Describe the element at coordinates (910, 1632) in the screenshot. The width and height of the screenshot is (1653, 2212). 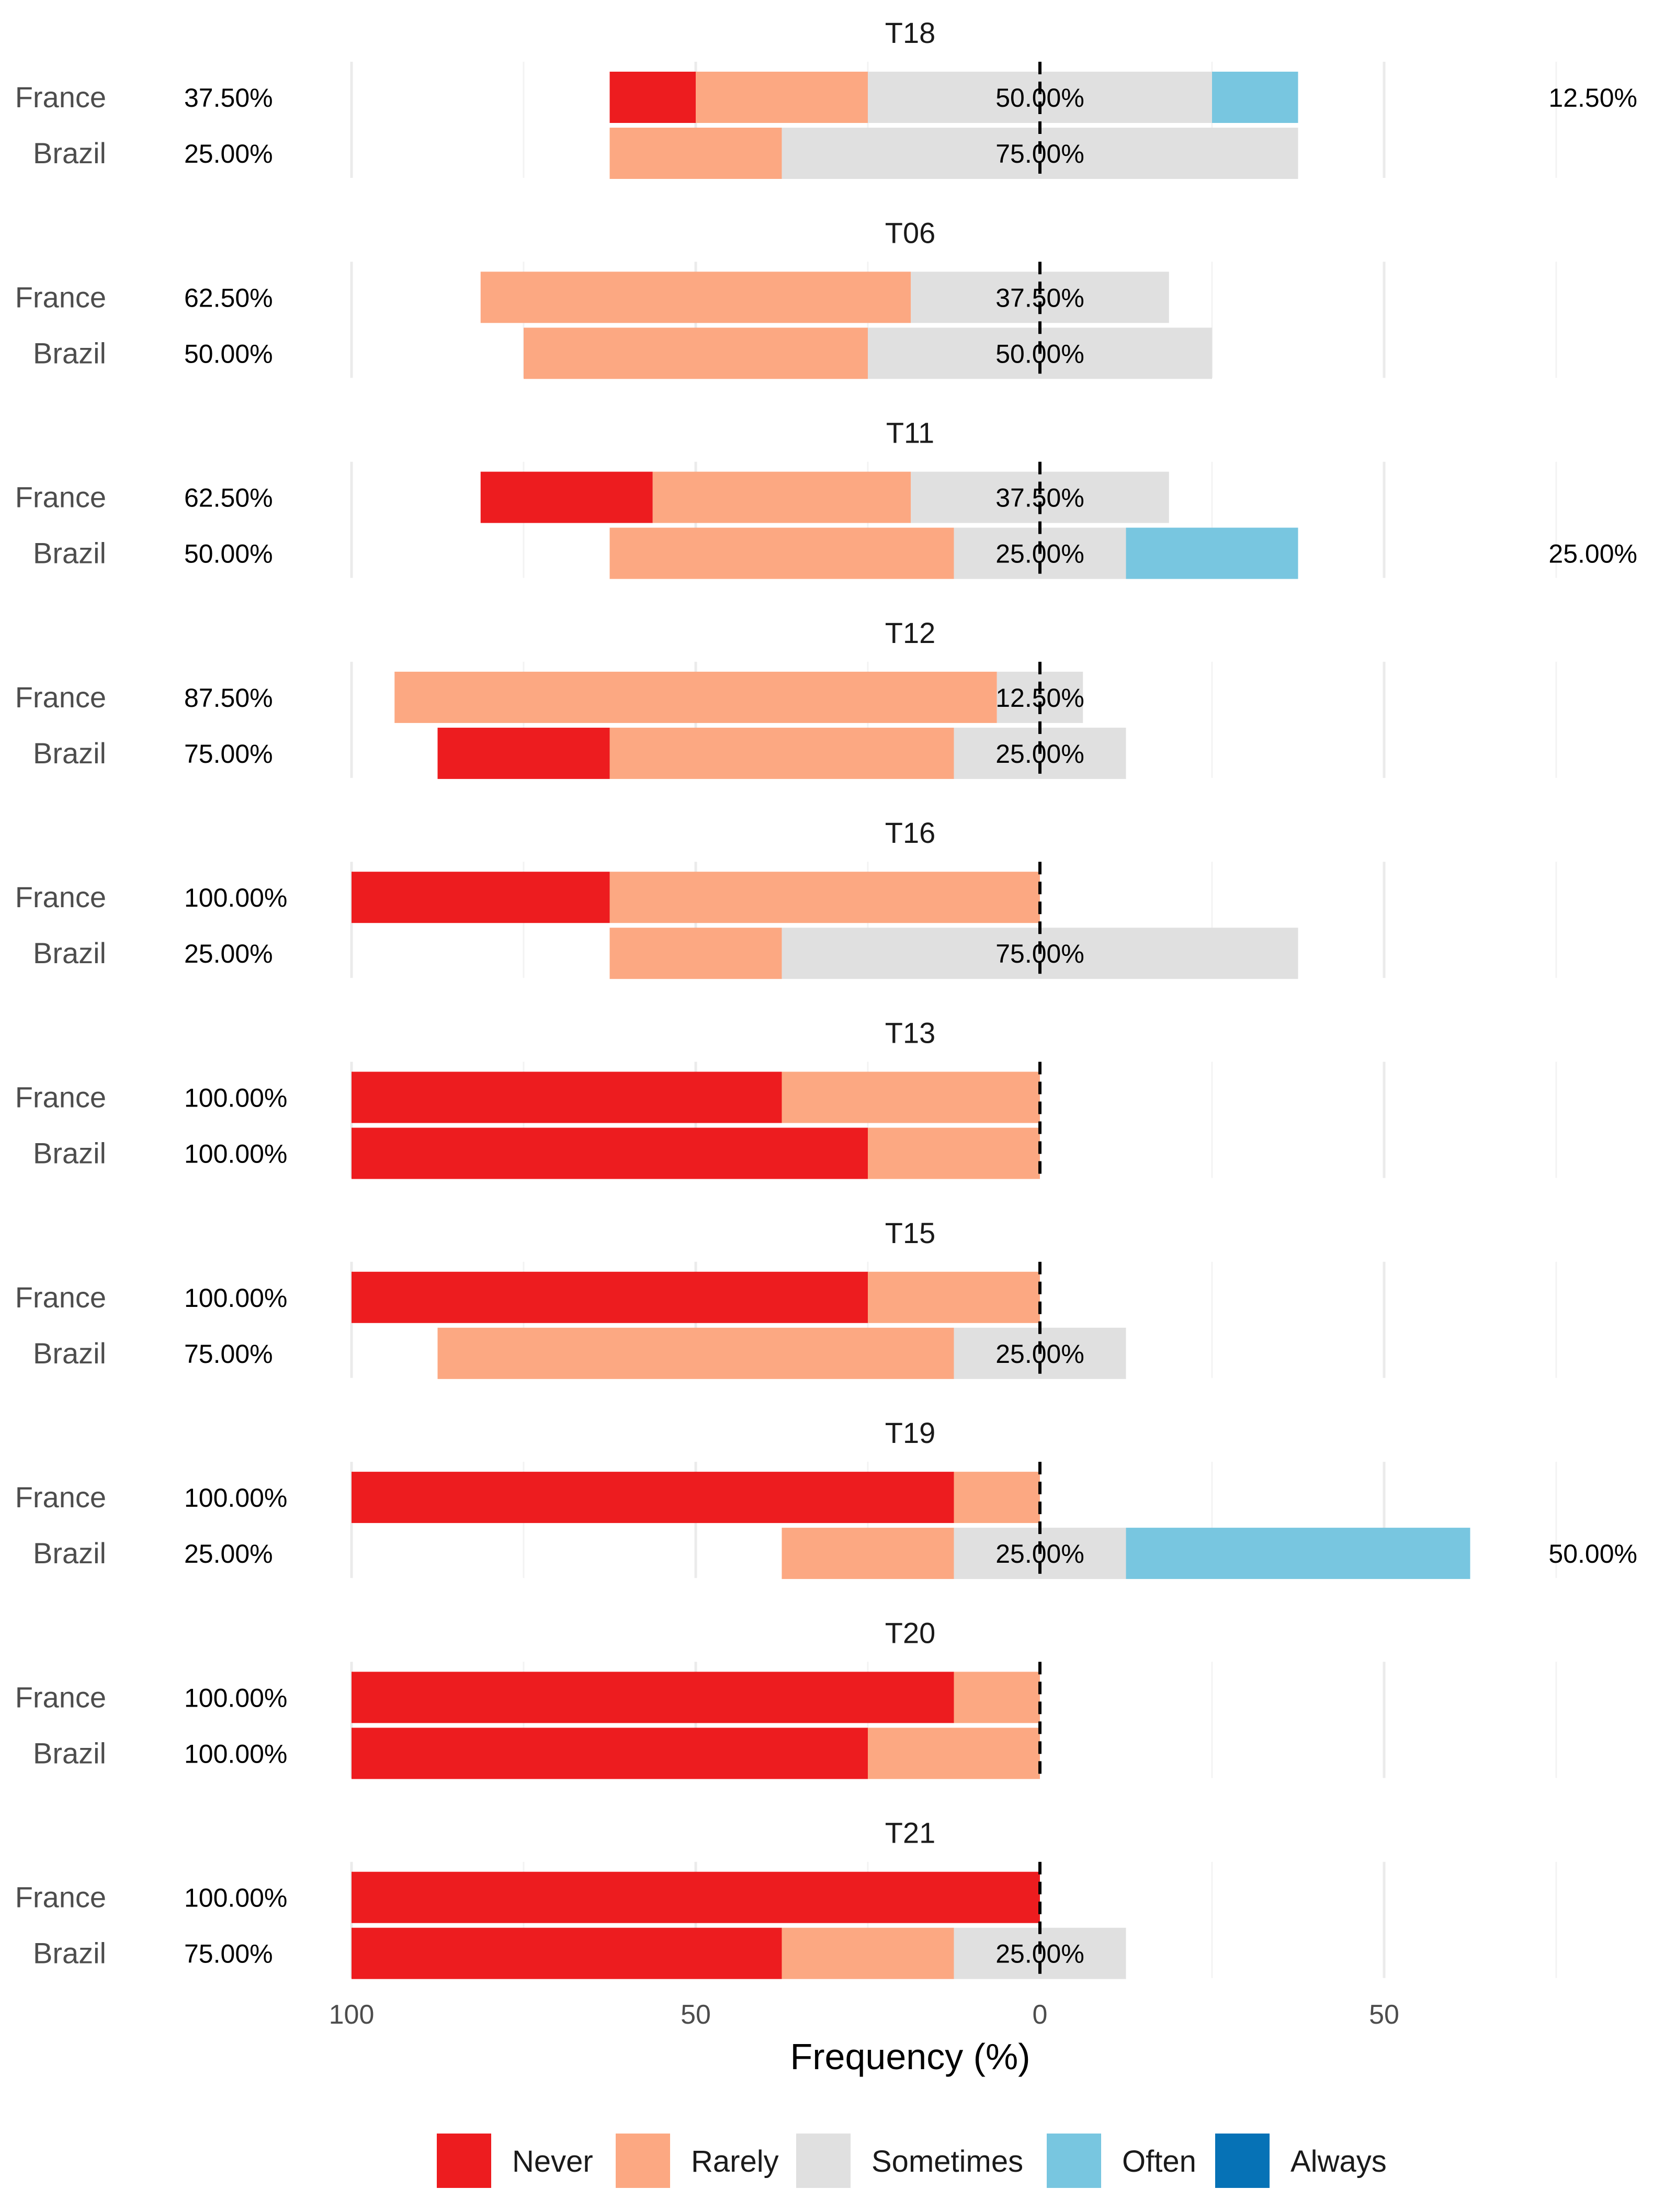
I see `facet-title: T20` at that location.